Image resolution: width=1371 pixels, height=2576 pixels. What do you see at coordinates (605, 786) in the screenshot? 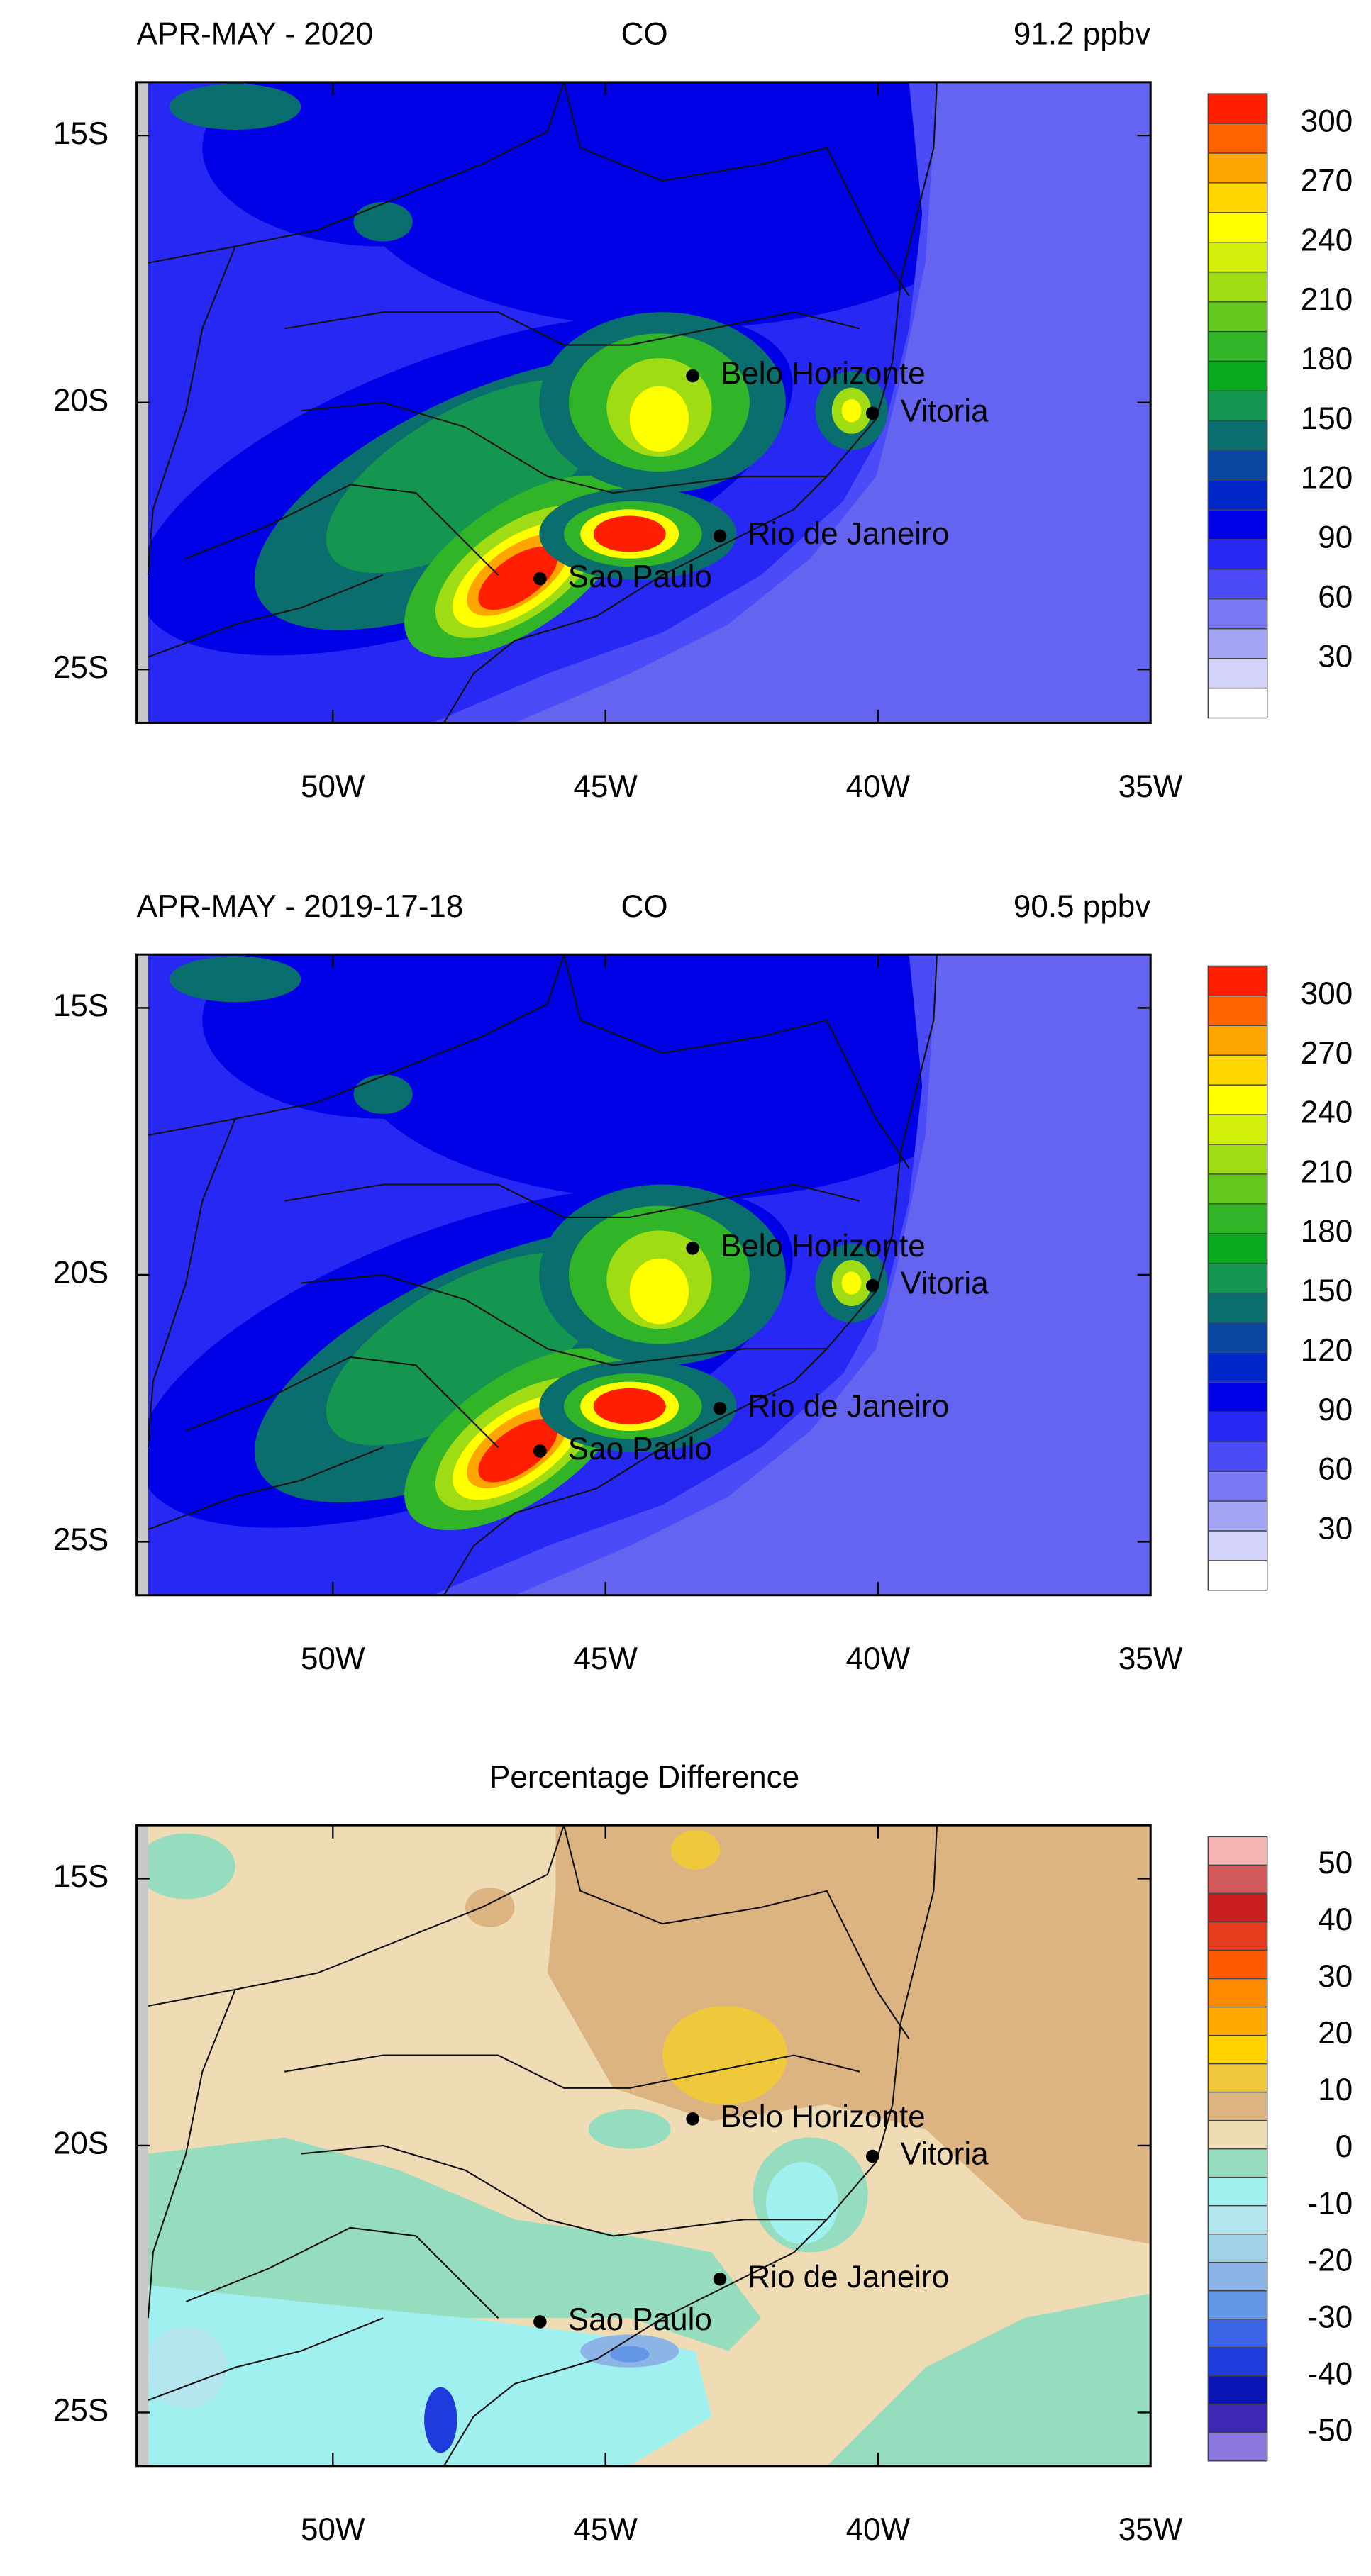
I see `x-tick-label: 45W` at bounding box center [605, 786].